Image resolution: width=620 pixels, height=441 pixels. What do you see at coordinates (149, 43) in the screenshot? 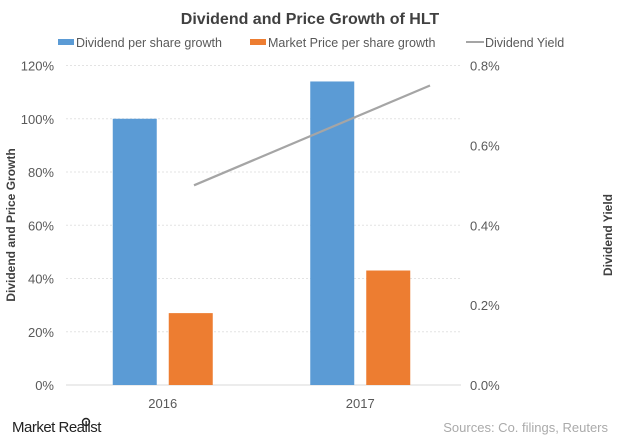
I see `legend-label: Dividend per share growth` at bounding box center [149, 43].